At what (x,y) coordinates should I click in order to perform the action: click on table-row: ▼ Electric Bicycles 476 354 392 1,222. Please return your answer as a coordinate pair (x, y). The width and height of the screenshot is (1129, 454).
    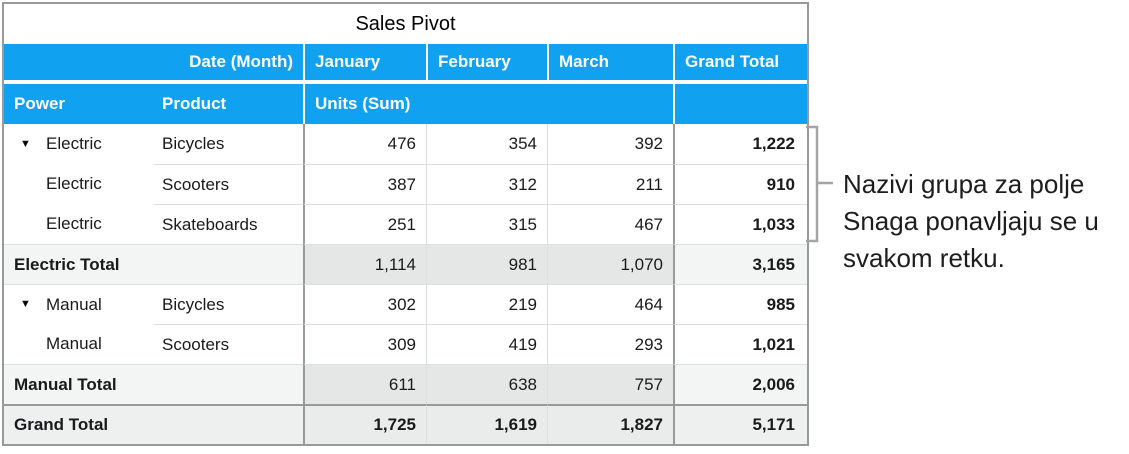
    Looking at the image, I should click on (405, 144).